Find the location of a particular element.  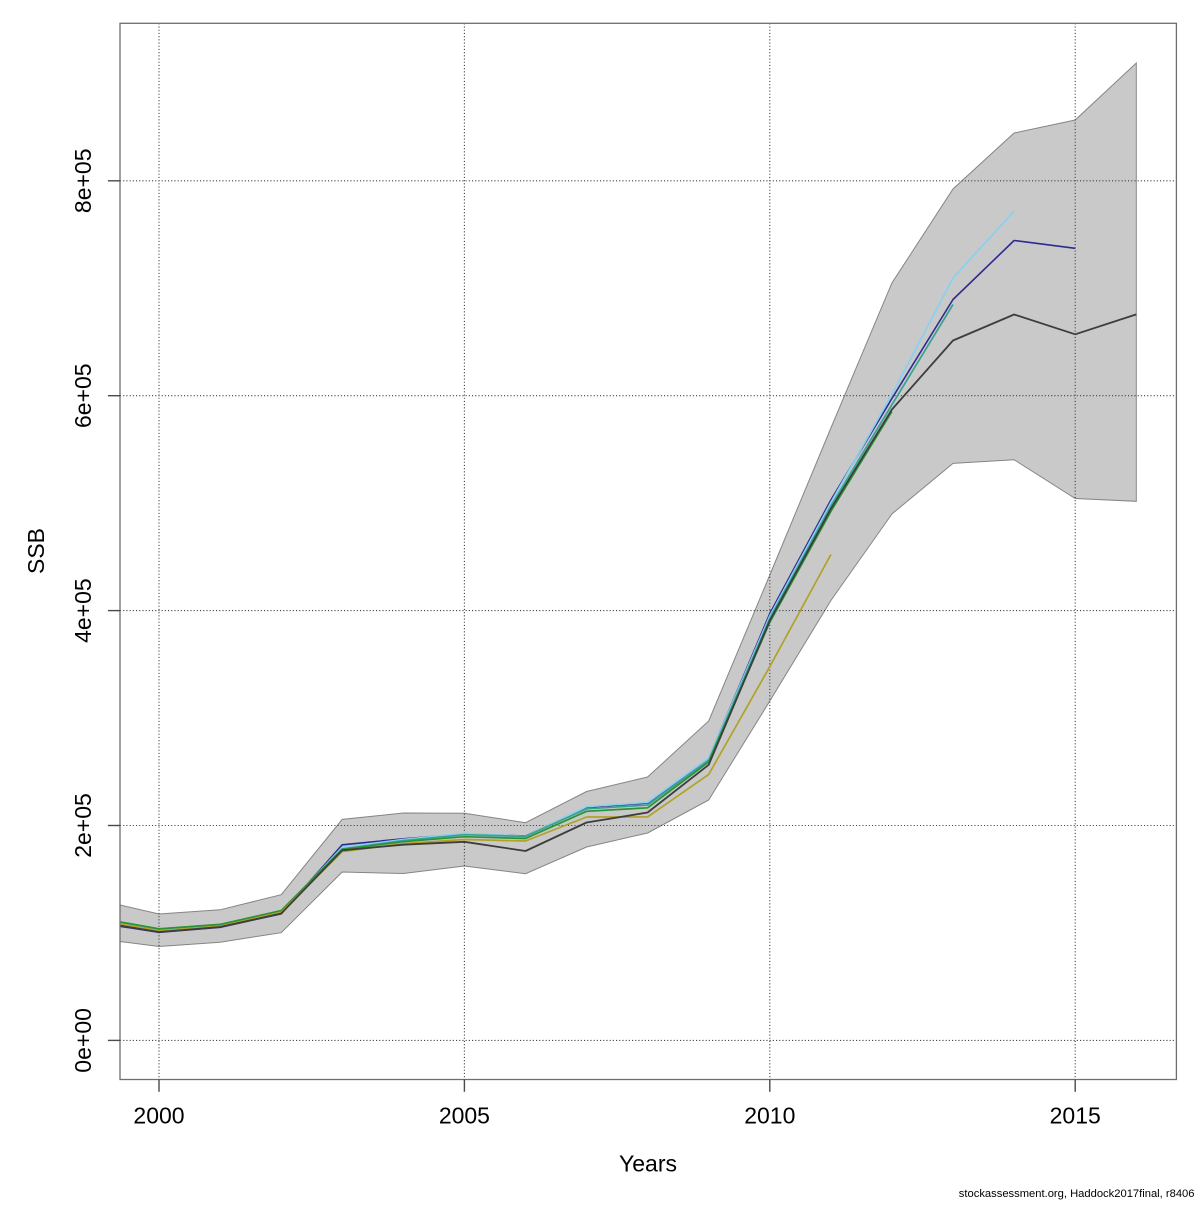

svg-text: Years is located at coordinates (648, 1163).